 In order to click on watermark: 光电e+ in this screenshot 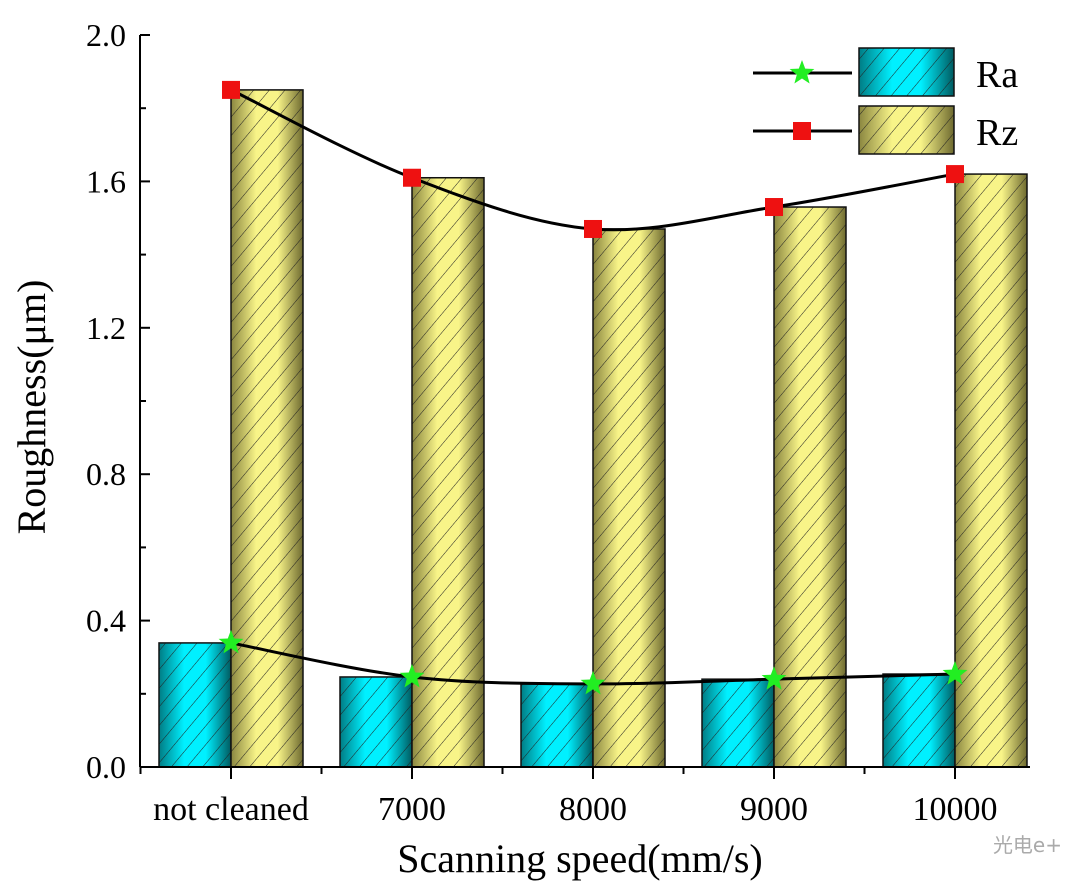, I will do `click(1027, 845)`.